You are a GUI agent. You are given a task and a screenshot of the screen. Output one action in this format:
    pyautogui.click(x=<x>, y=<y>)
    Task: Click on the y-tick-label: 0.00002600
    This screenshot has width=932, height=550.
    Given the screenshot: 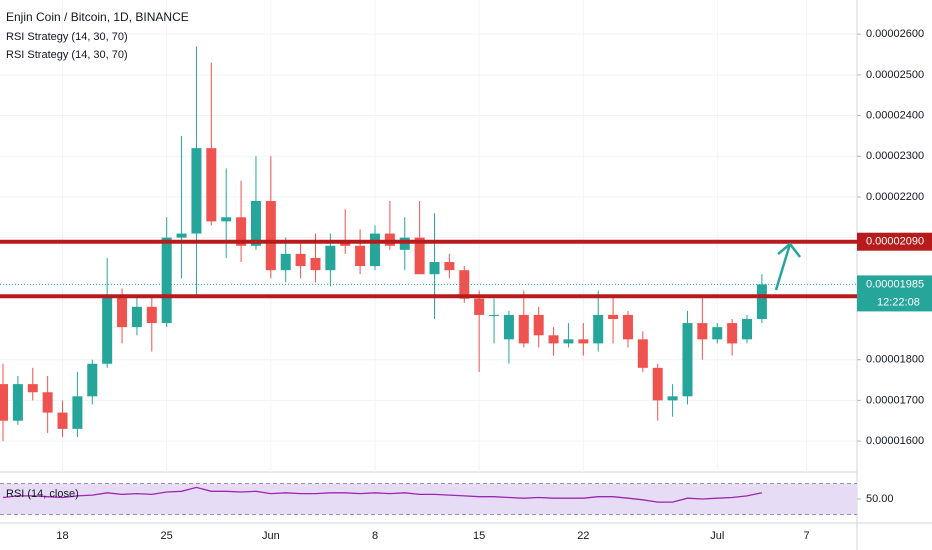 What is the action you would take?
    pyautogui.click(x=895, y=34)
    